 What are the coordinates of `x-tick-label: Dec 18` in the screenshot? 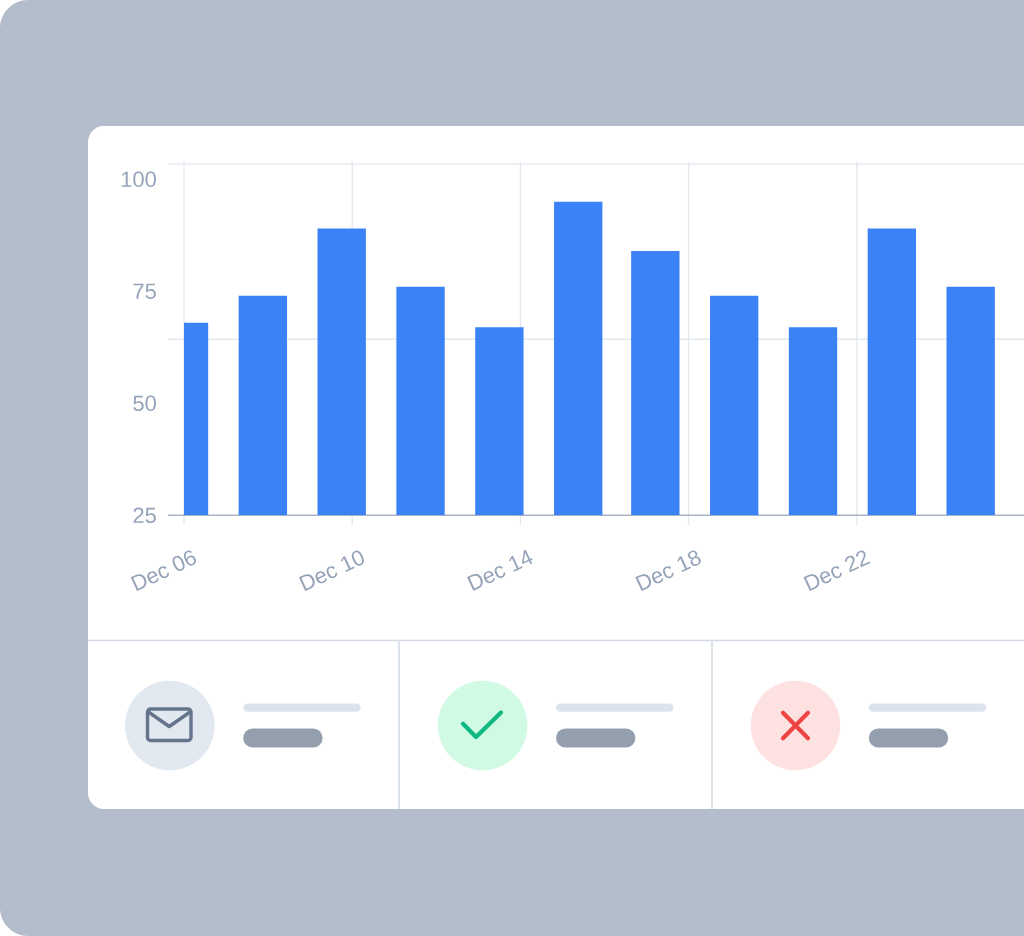 It's located at (668, 571).